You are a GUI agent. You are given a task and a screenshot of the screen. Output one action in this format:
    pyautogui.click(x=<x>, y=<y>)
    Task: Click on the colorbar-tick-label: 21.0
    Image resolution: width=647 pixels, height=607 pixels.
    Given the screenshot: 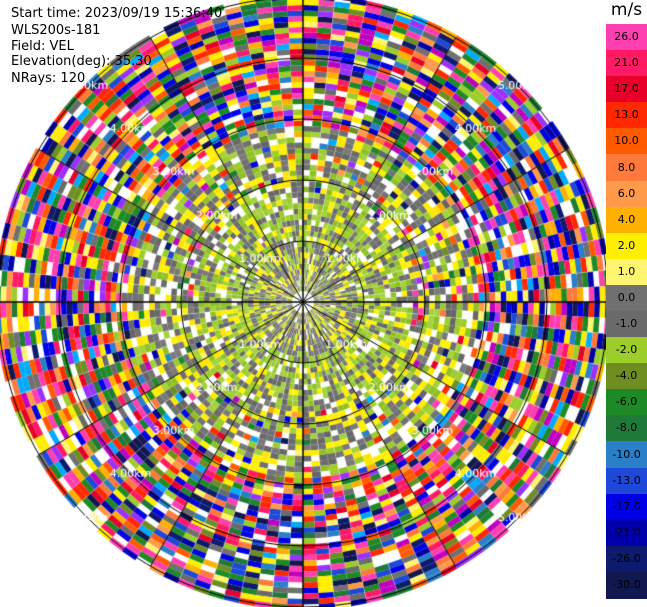 What is the action you would take?
    pyautogui.click(x=626, y=63)
    